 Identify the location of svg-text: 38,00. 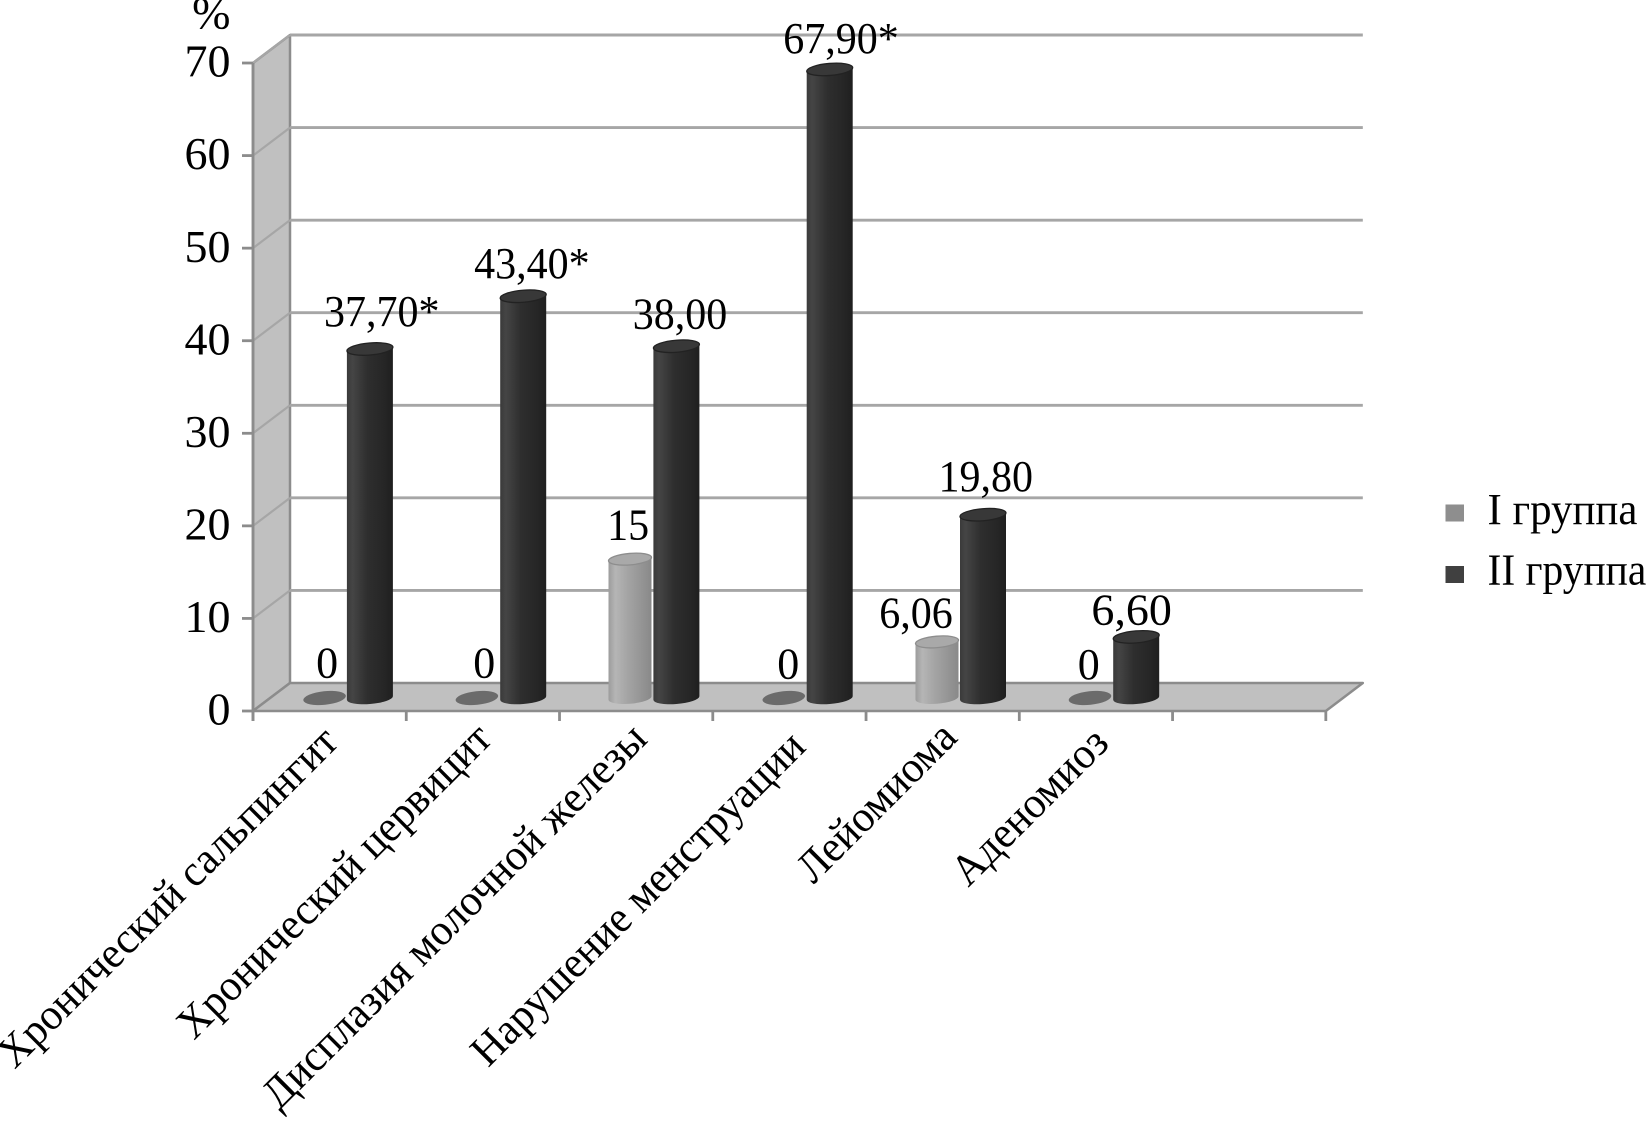
(680, 314).